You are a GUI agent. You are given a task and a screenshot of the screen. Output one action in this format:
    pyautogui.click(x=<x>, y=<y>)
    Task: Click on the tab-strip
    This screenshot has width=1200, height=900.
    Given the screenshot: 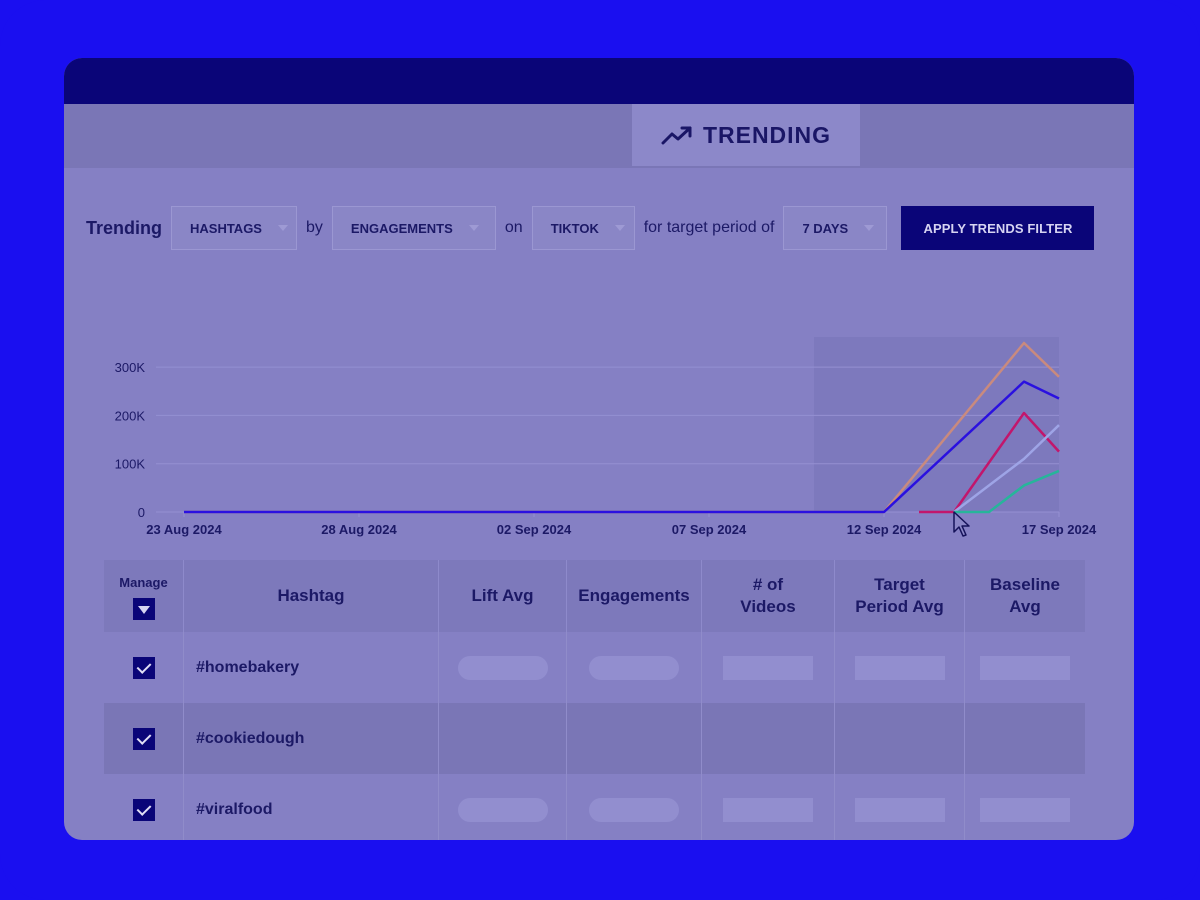 What is the action you would take?
    pyautogui.click(x=599, y=136)
    